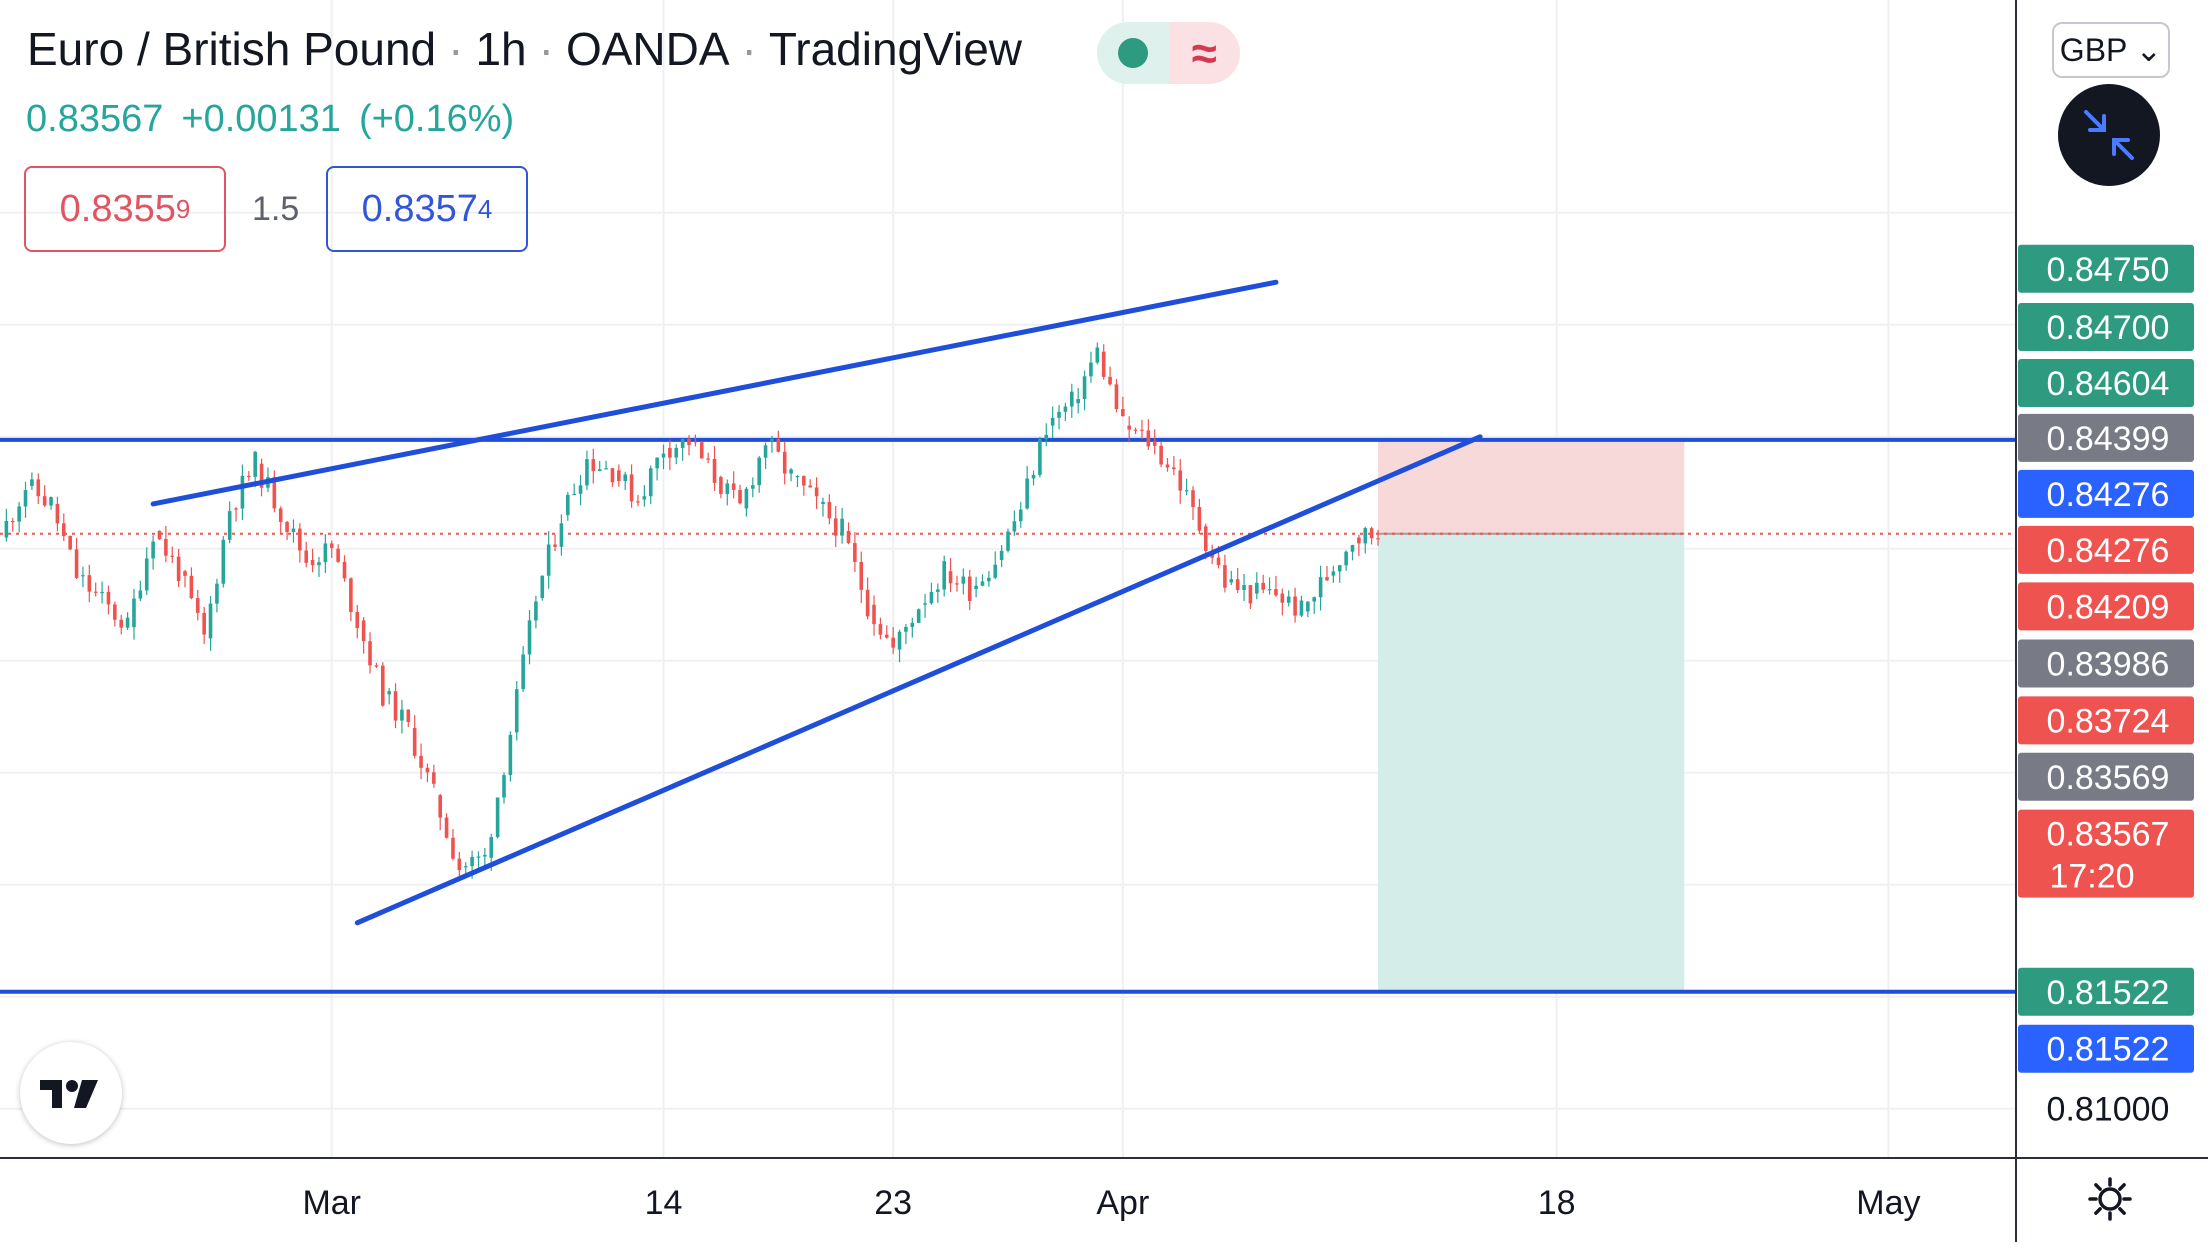 The width and height of the screenshot is (2208, 1242). I want to click on currency-selector: GBP ⌄, so click(2111, 50).